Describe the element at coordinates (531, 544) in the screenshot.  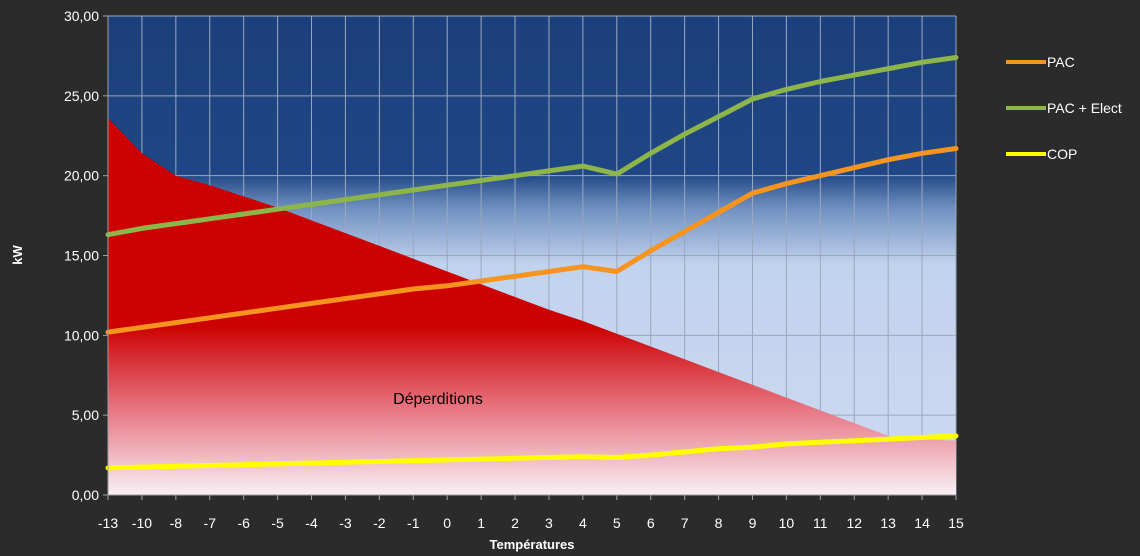
I see `x-axis-title: Températures` at that location.